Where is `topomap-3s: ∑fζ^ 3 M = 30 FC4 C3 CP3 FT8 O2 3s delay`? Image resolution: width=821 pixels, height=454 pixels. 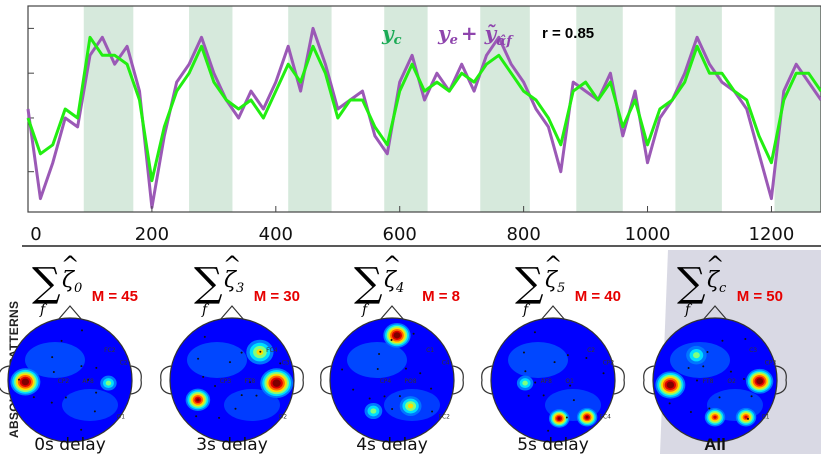
topomap-3s: ∑fζ^ 3 M = 30 FC4 C3 CP3 FT8 O2 3s delay is located at coordinates (232, 353).